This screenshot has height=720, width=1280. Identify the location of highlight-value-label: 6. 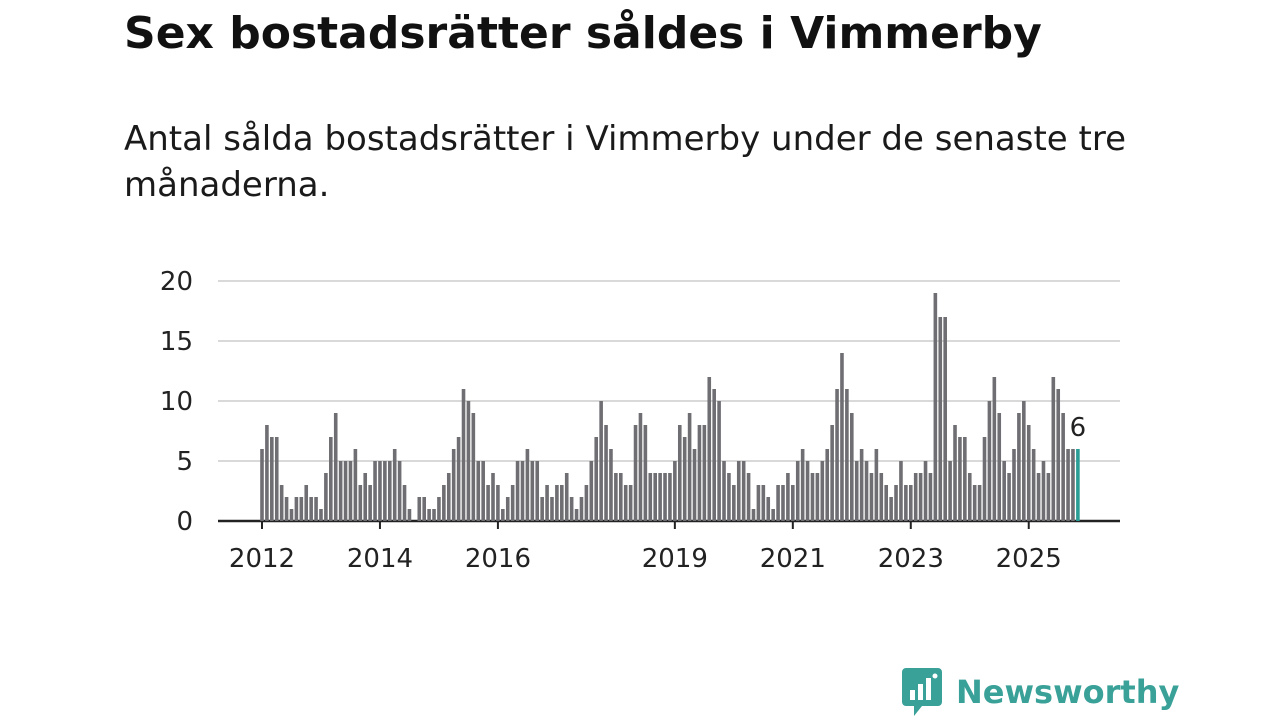
(1078, 428).